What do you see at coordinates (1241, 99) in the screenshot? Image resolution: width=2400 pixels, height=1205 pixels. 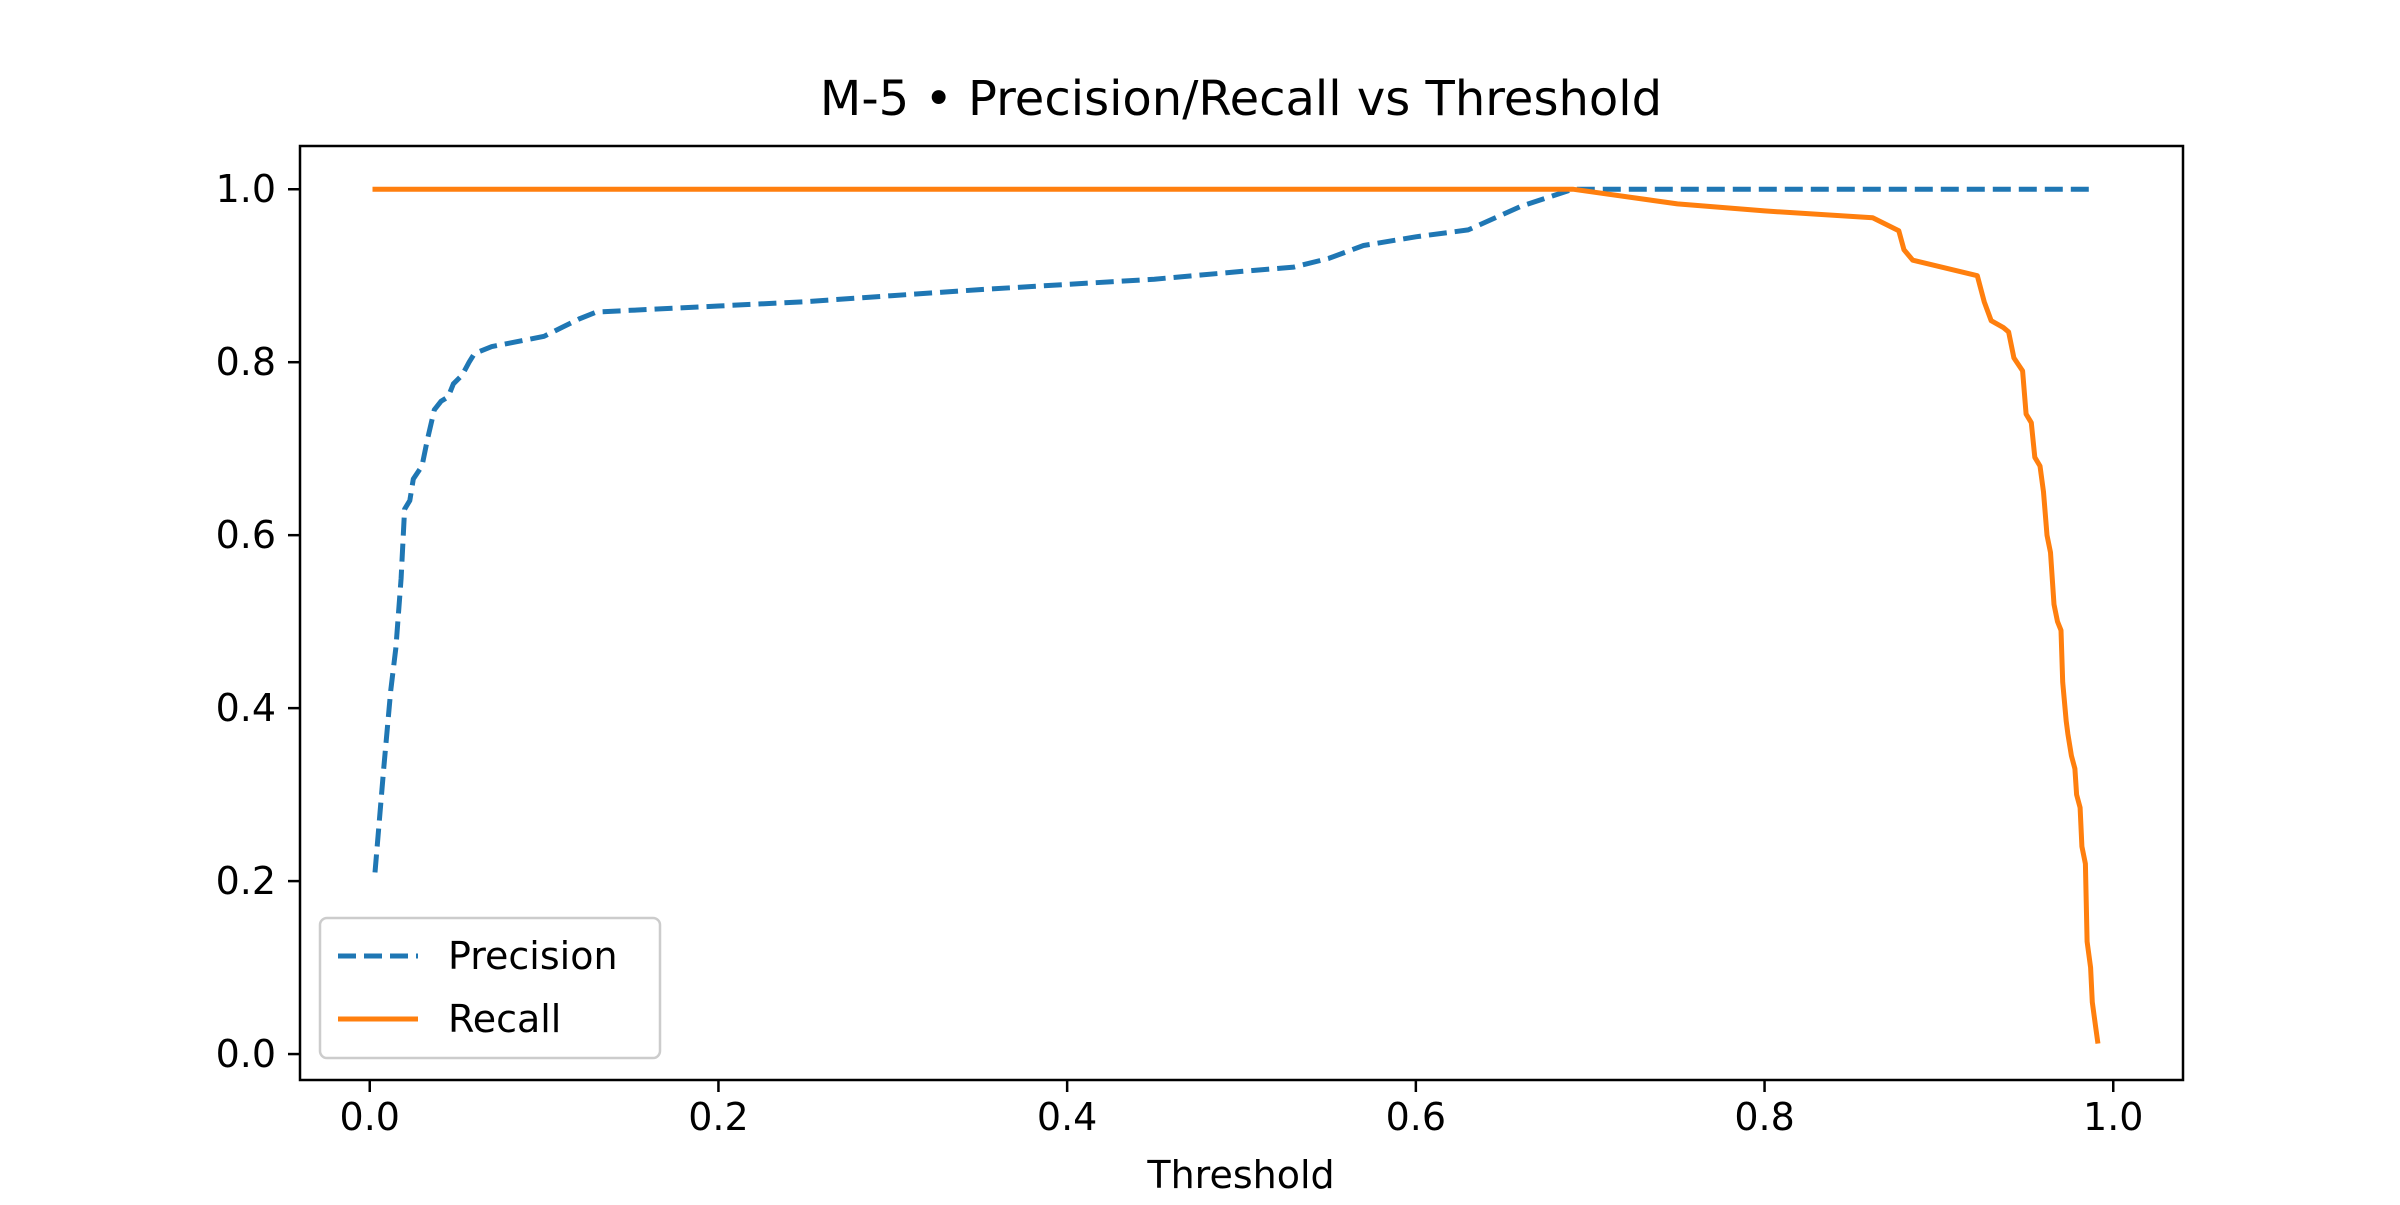 I see `chart-title: M-5 • Precision/Recall vs Threshold` at bounding box center [1241, 99].